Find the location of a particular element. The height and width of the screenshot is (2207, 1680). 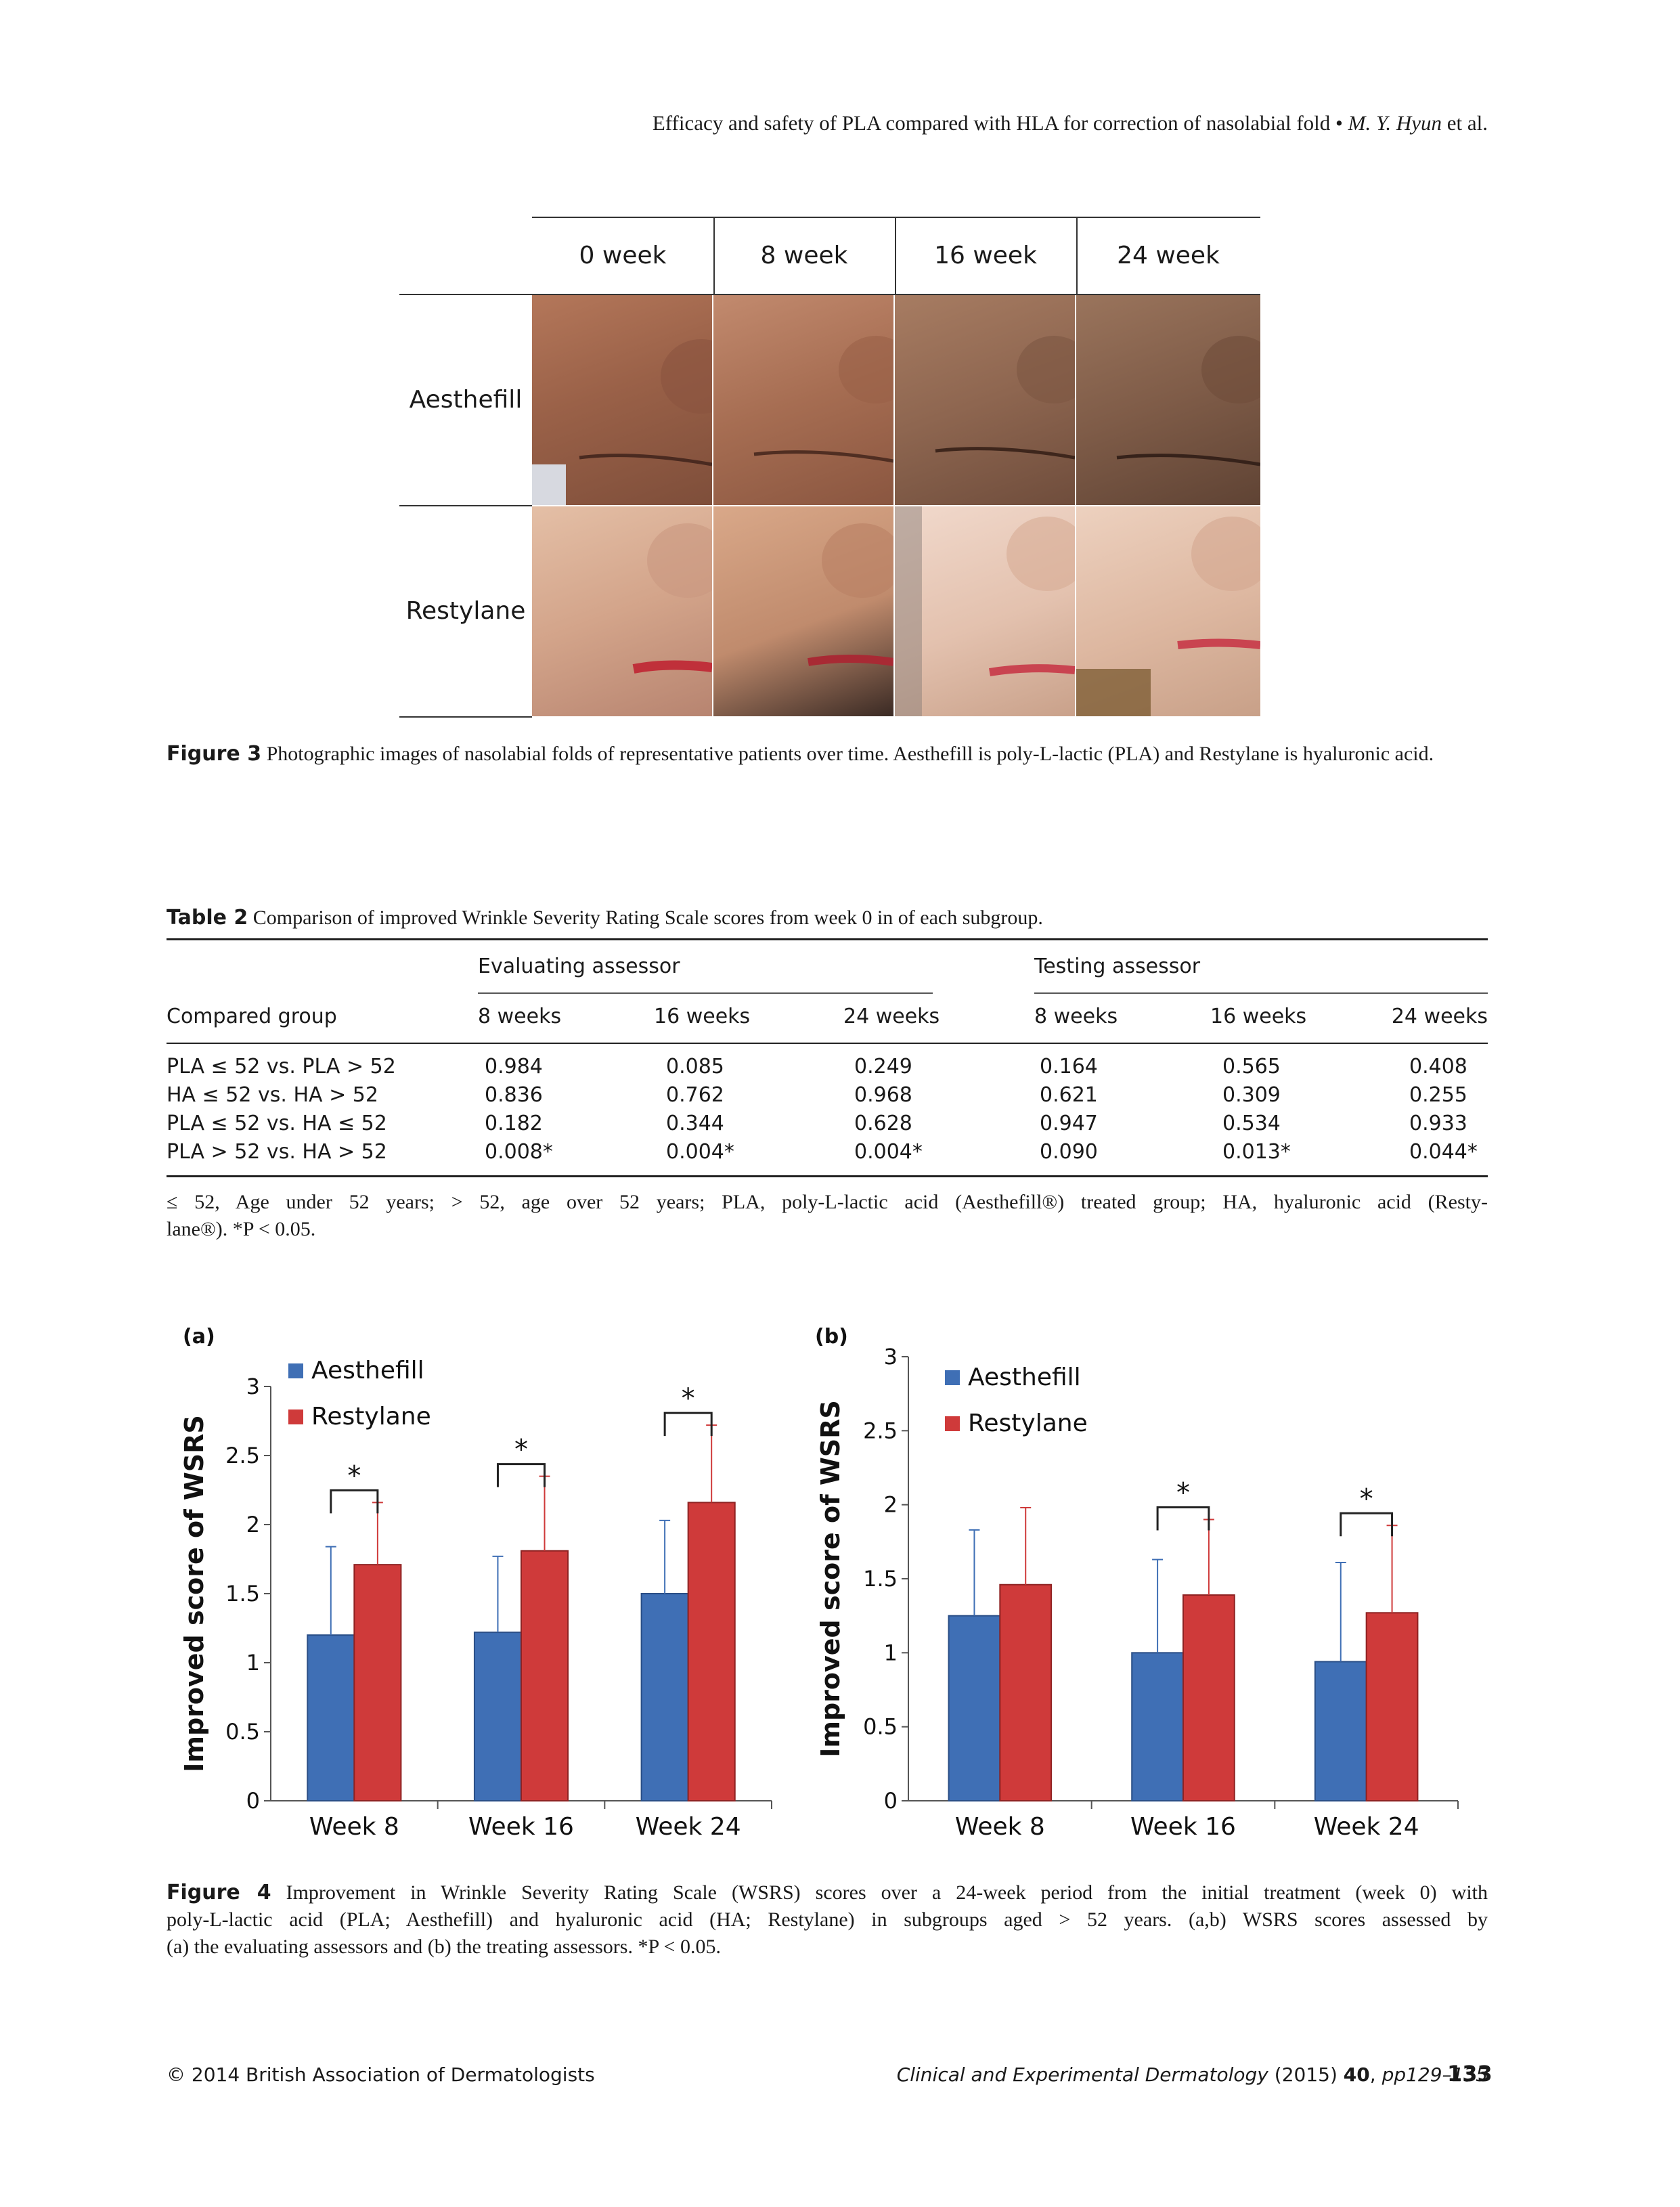

table-cell: 0.762 is located at coordinates (695, 1095).